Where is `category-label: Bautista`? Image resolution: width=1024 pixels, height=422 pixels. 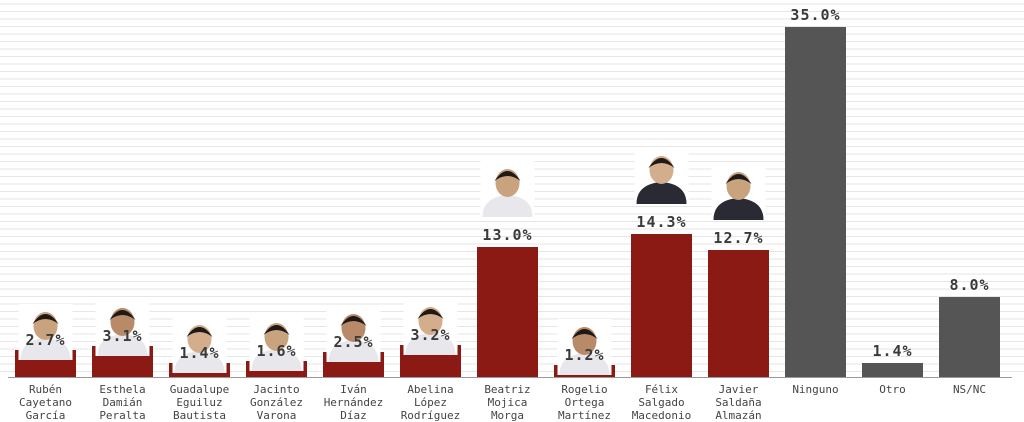
category-label: Bautista is located at coordinates (199, 415).